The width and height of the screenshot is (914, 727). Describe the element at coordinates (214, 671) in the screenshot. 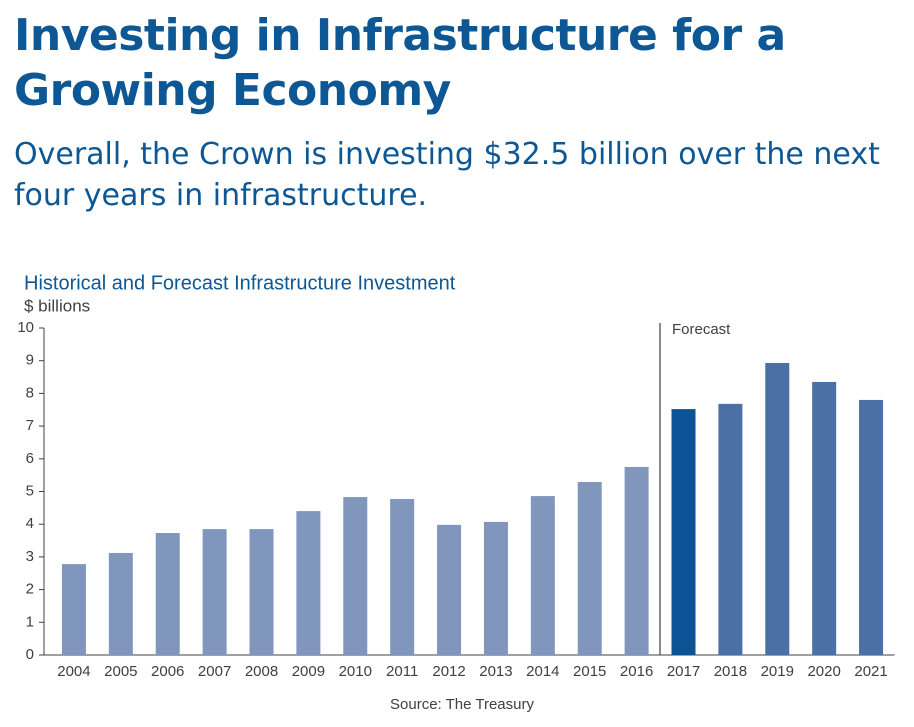

I see `x-tick-label: 2007` at that location.